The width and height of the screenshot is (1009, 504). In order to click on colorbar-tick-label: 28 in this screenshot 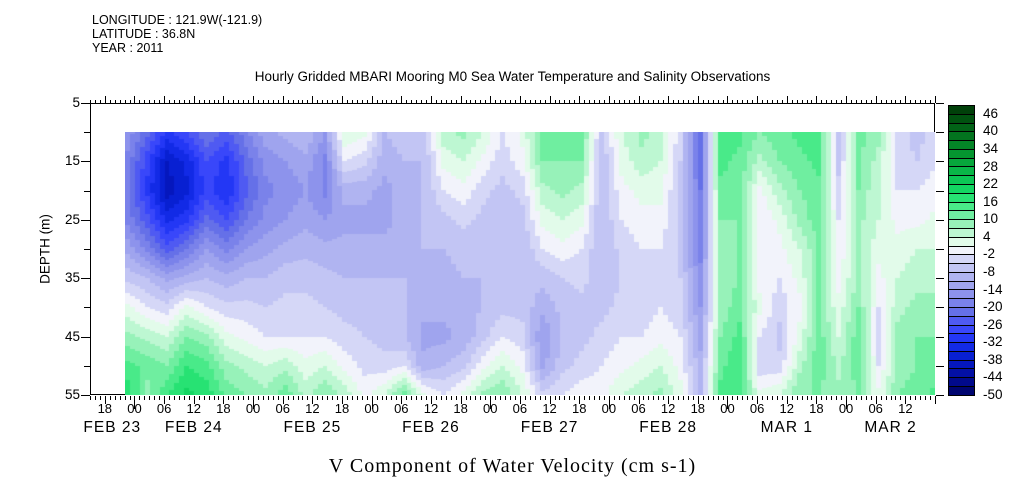, I will do `click(991, 166)`.